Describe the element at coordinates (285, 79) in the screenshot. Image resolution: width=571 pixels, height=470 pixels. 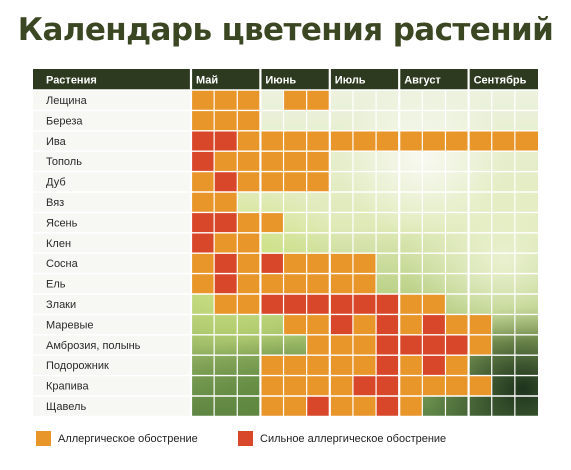
I see `header-row` at that location.